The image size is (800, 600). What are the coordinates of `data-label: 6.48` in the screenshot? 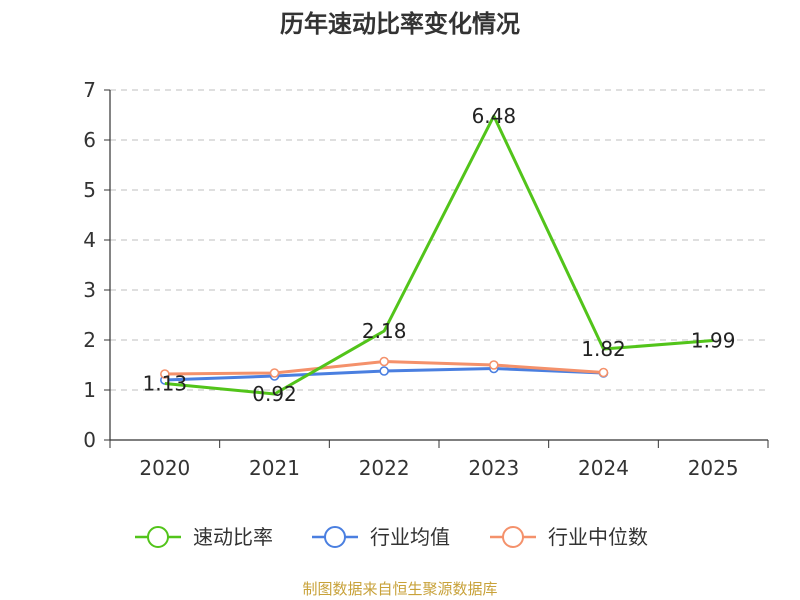 It's located at (494, 116).